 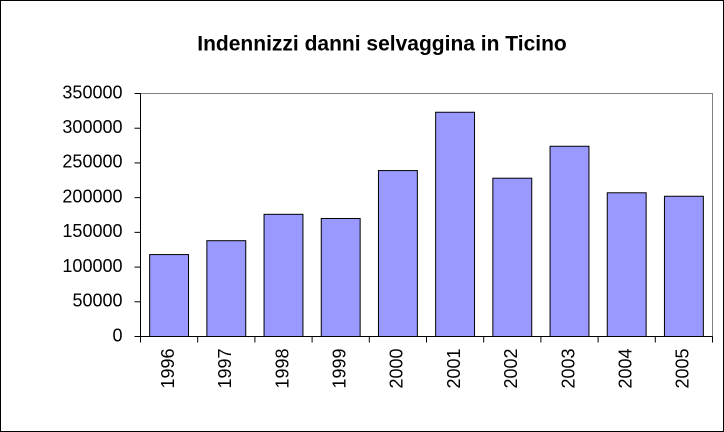 I want to click on y-tick-label: 250000, so click(x=92, y=162).